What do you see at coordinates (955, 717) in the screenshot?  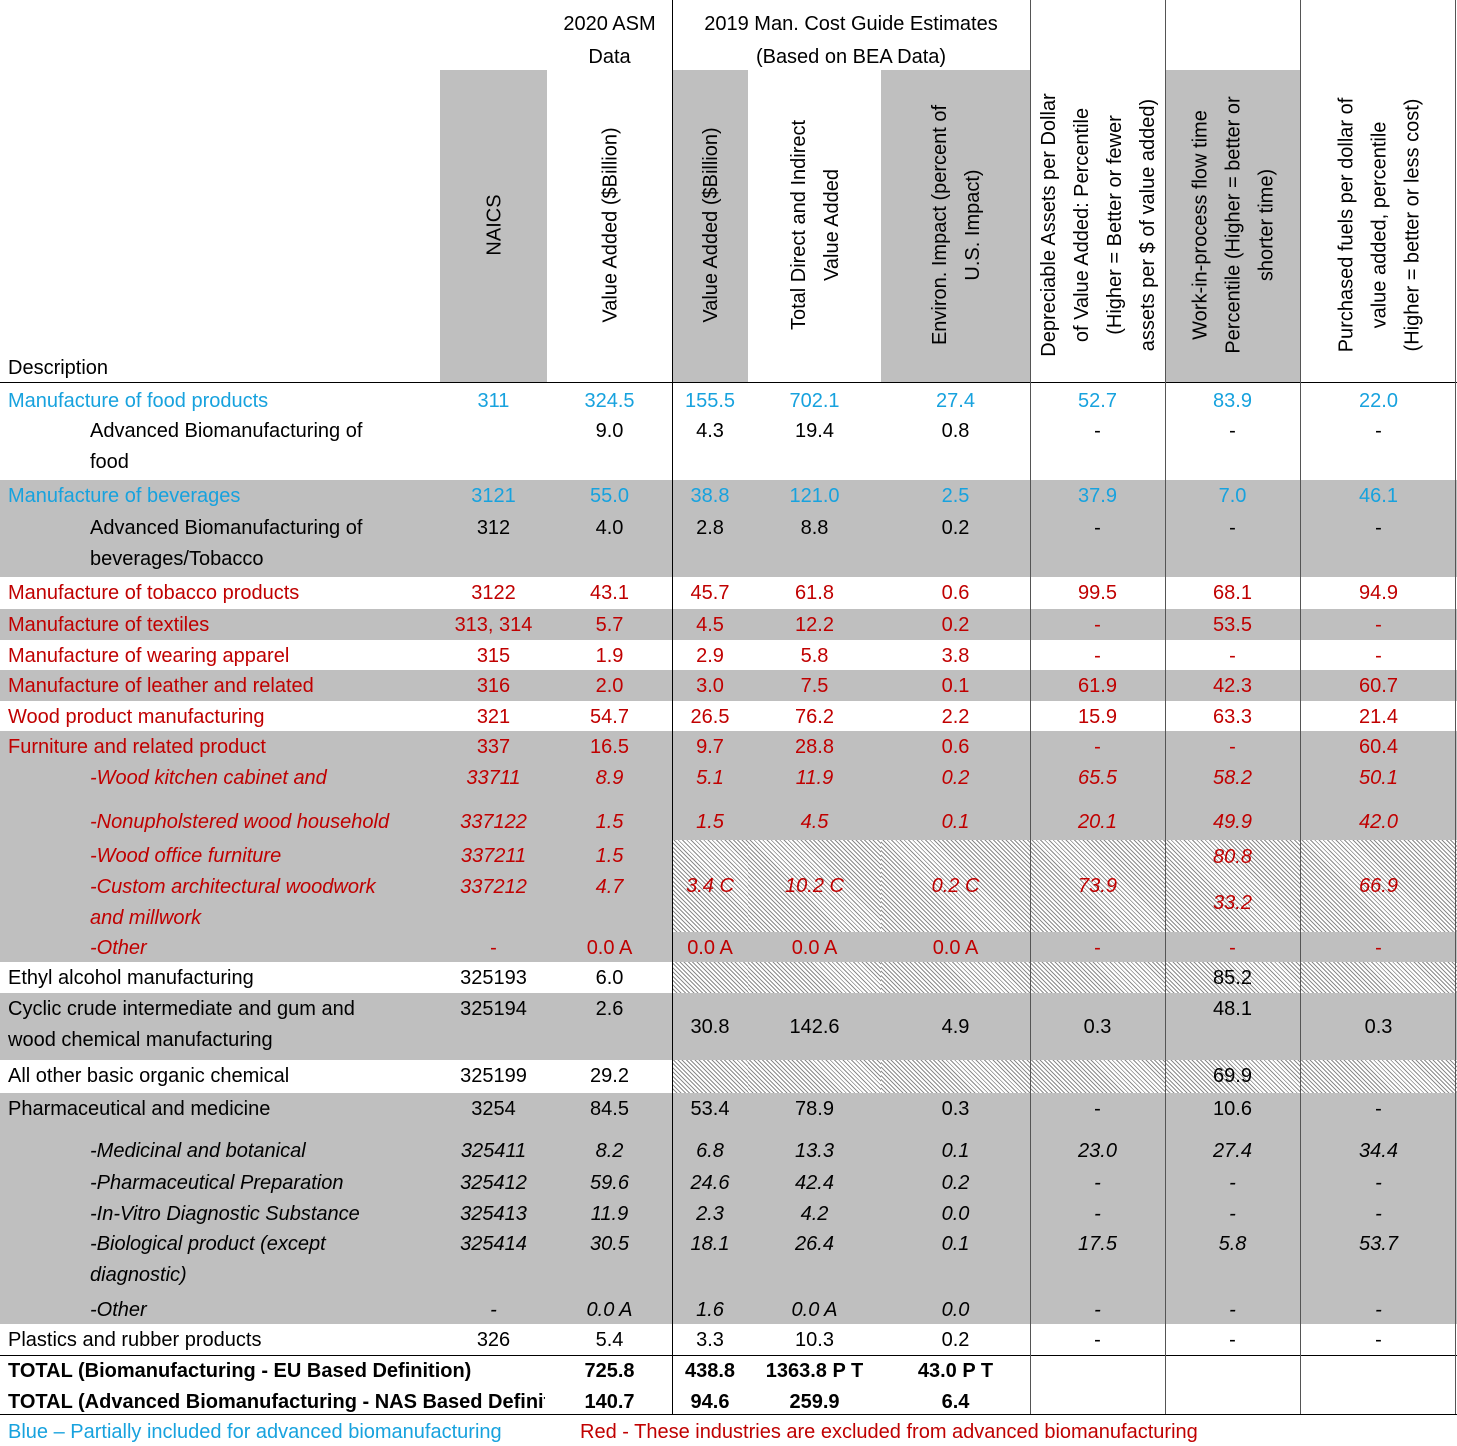 I see `cell-value: 2.2` at bounding box center [955, 717].